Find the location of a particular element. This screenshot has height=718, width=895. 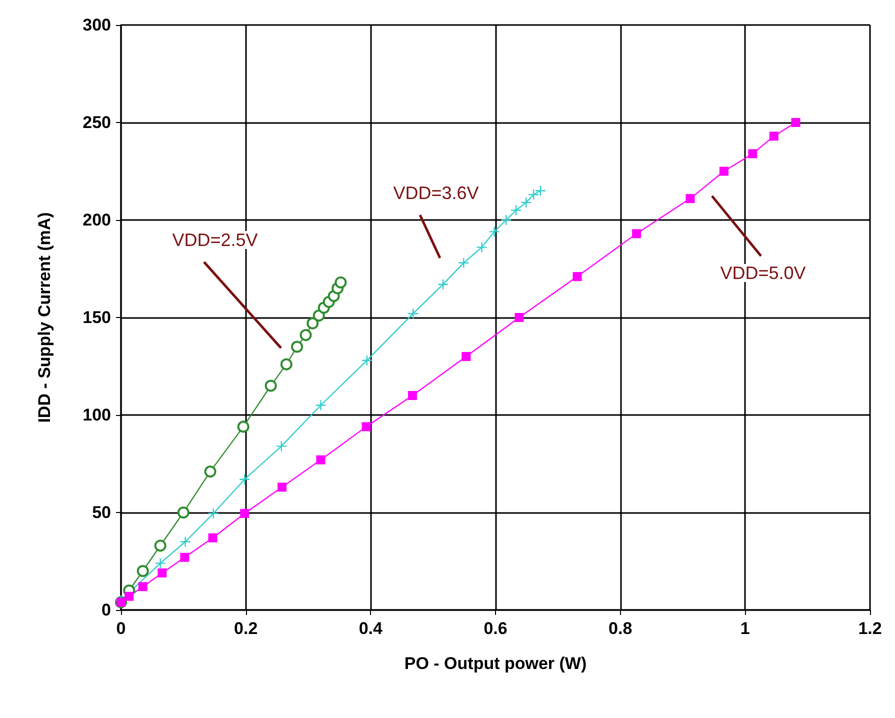

y-tick-label: 250 is located at coordinates (96, 122).